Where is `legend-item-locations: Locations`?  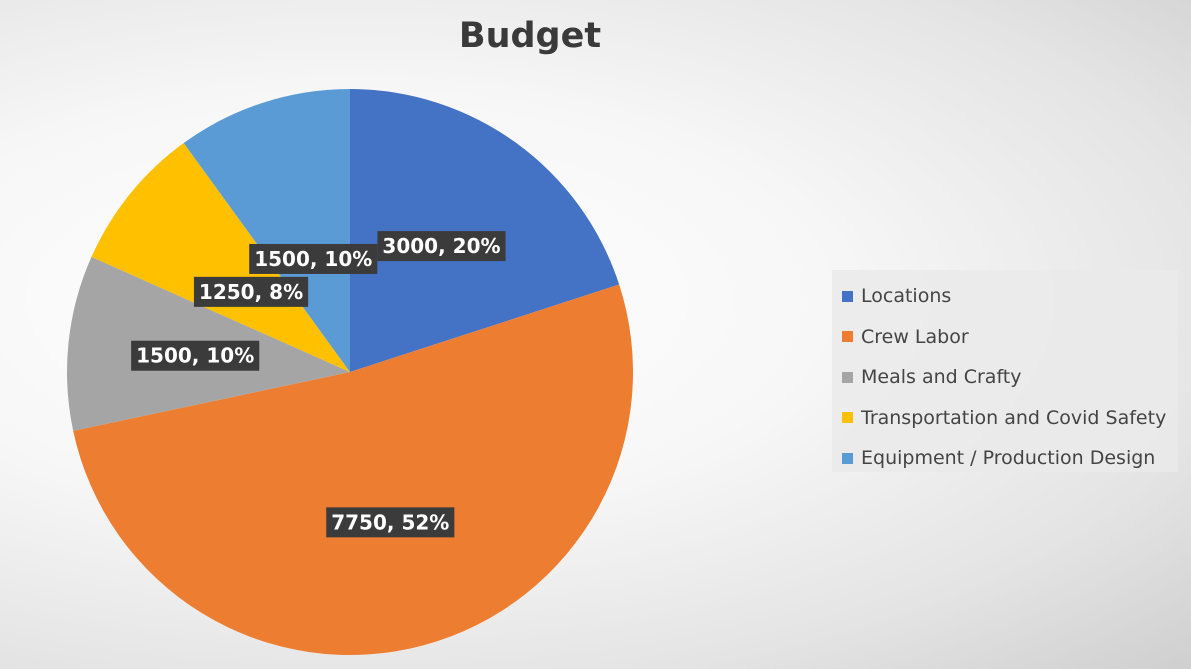 legend-item-locations: Locations is located at coordinates (1010, 296).